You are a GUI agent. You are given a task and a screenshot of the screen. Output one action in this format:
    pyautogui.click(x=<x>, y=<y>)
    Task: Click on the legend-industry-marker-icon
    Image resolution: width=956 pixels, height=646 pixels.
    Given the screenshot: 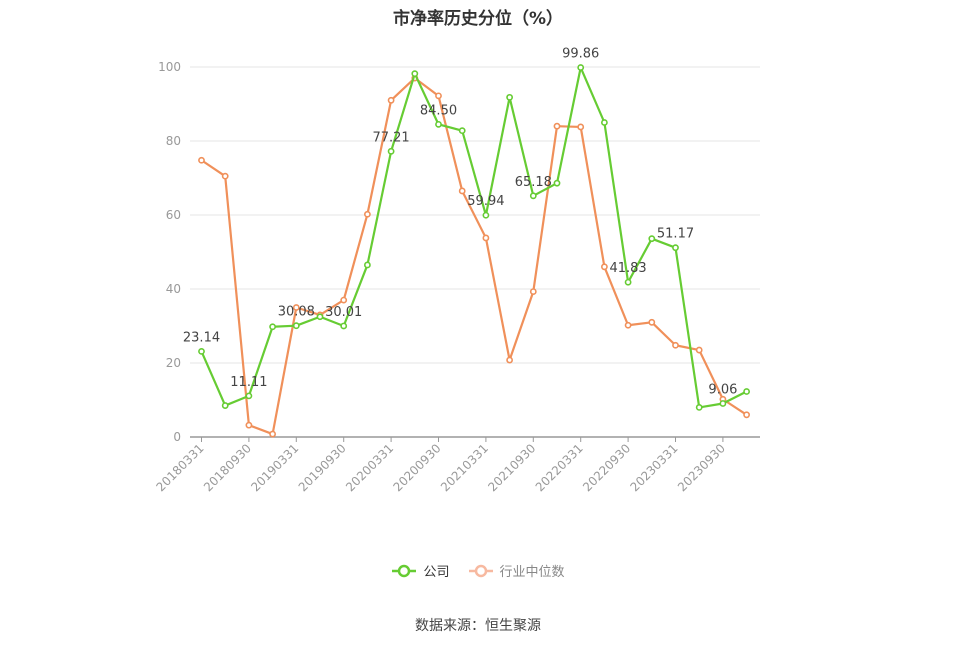 What is the action you would take?
    pyautogui.click(x=480, y=570)
    